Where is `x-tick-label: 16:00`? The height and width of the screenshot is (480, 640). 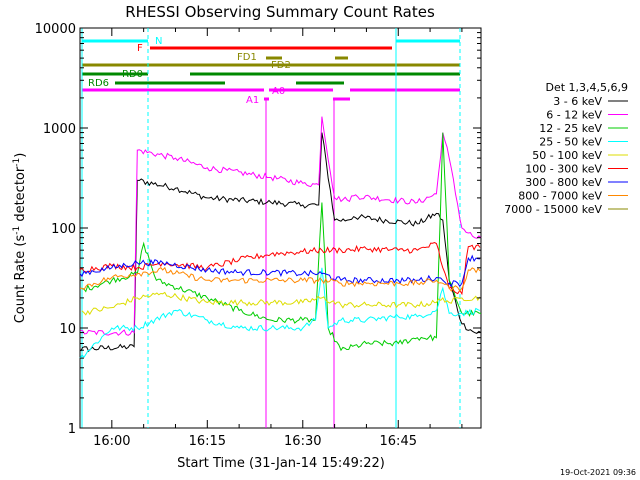
x-tick-label: 16:00 is located at coordinates (111, 441).